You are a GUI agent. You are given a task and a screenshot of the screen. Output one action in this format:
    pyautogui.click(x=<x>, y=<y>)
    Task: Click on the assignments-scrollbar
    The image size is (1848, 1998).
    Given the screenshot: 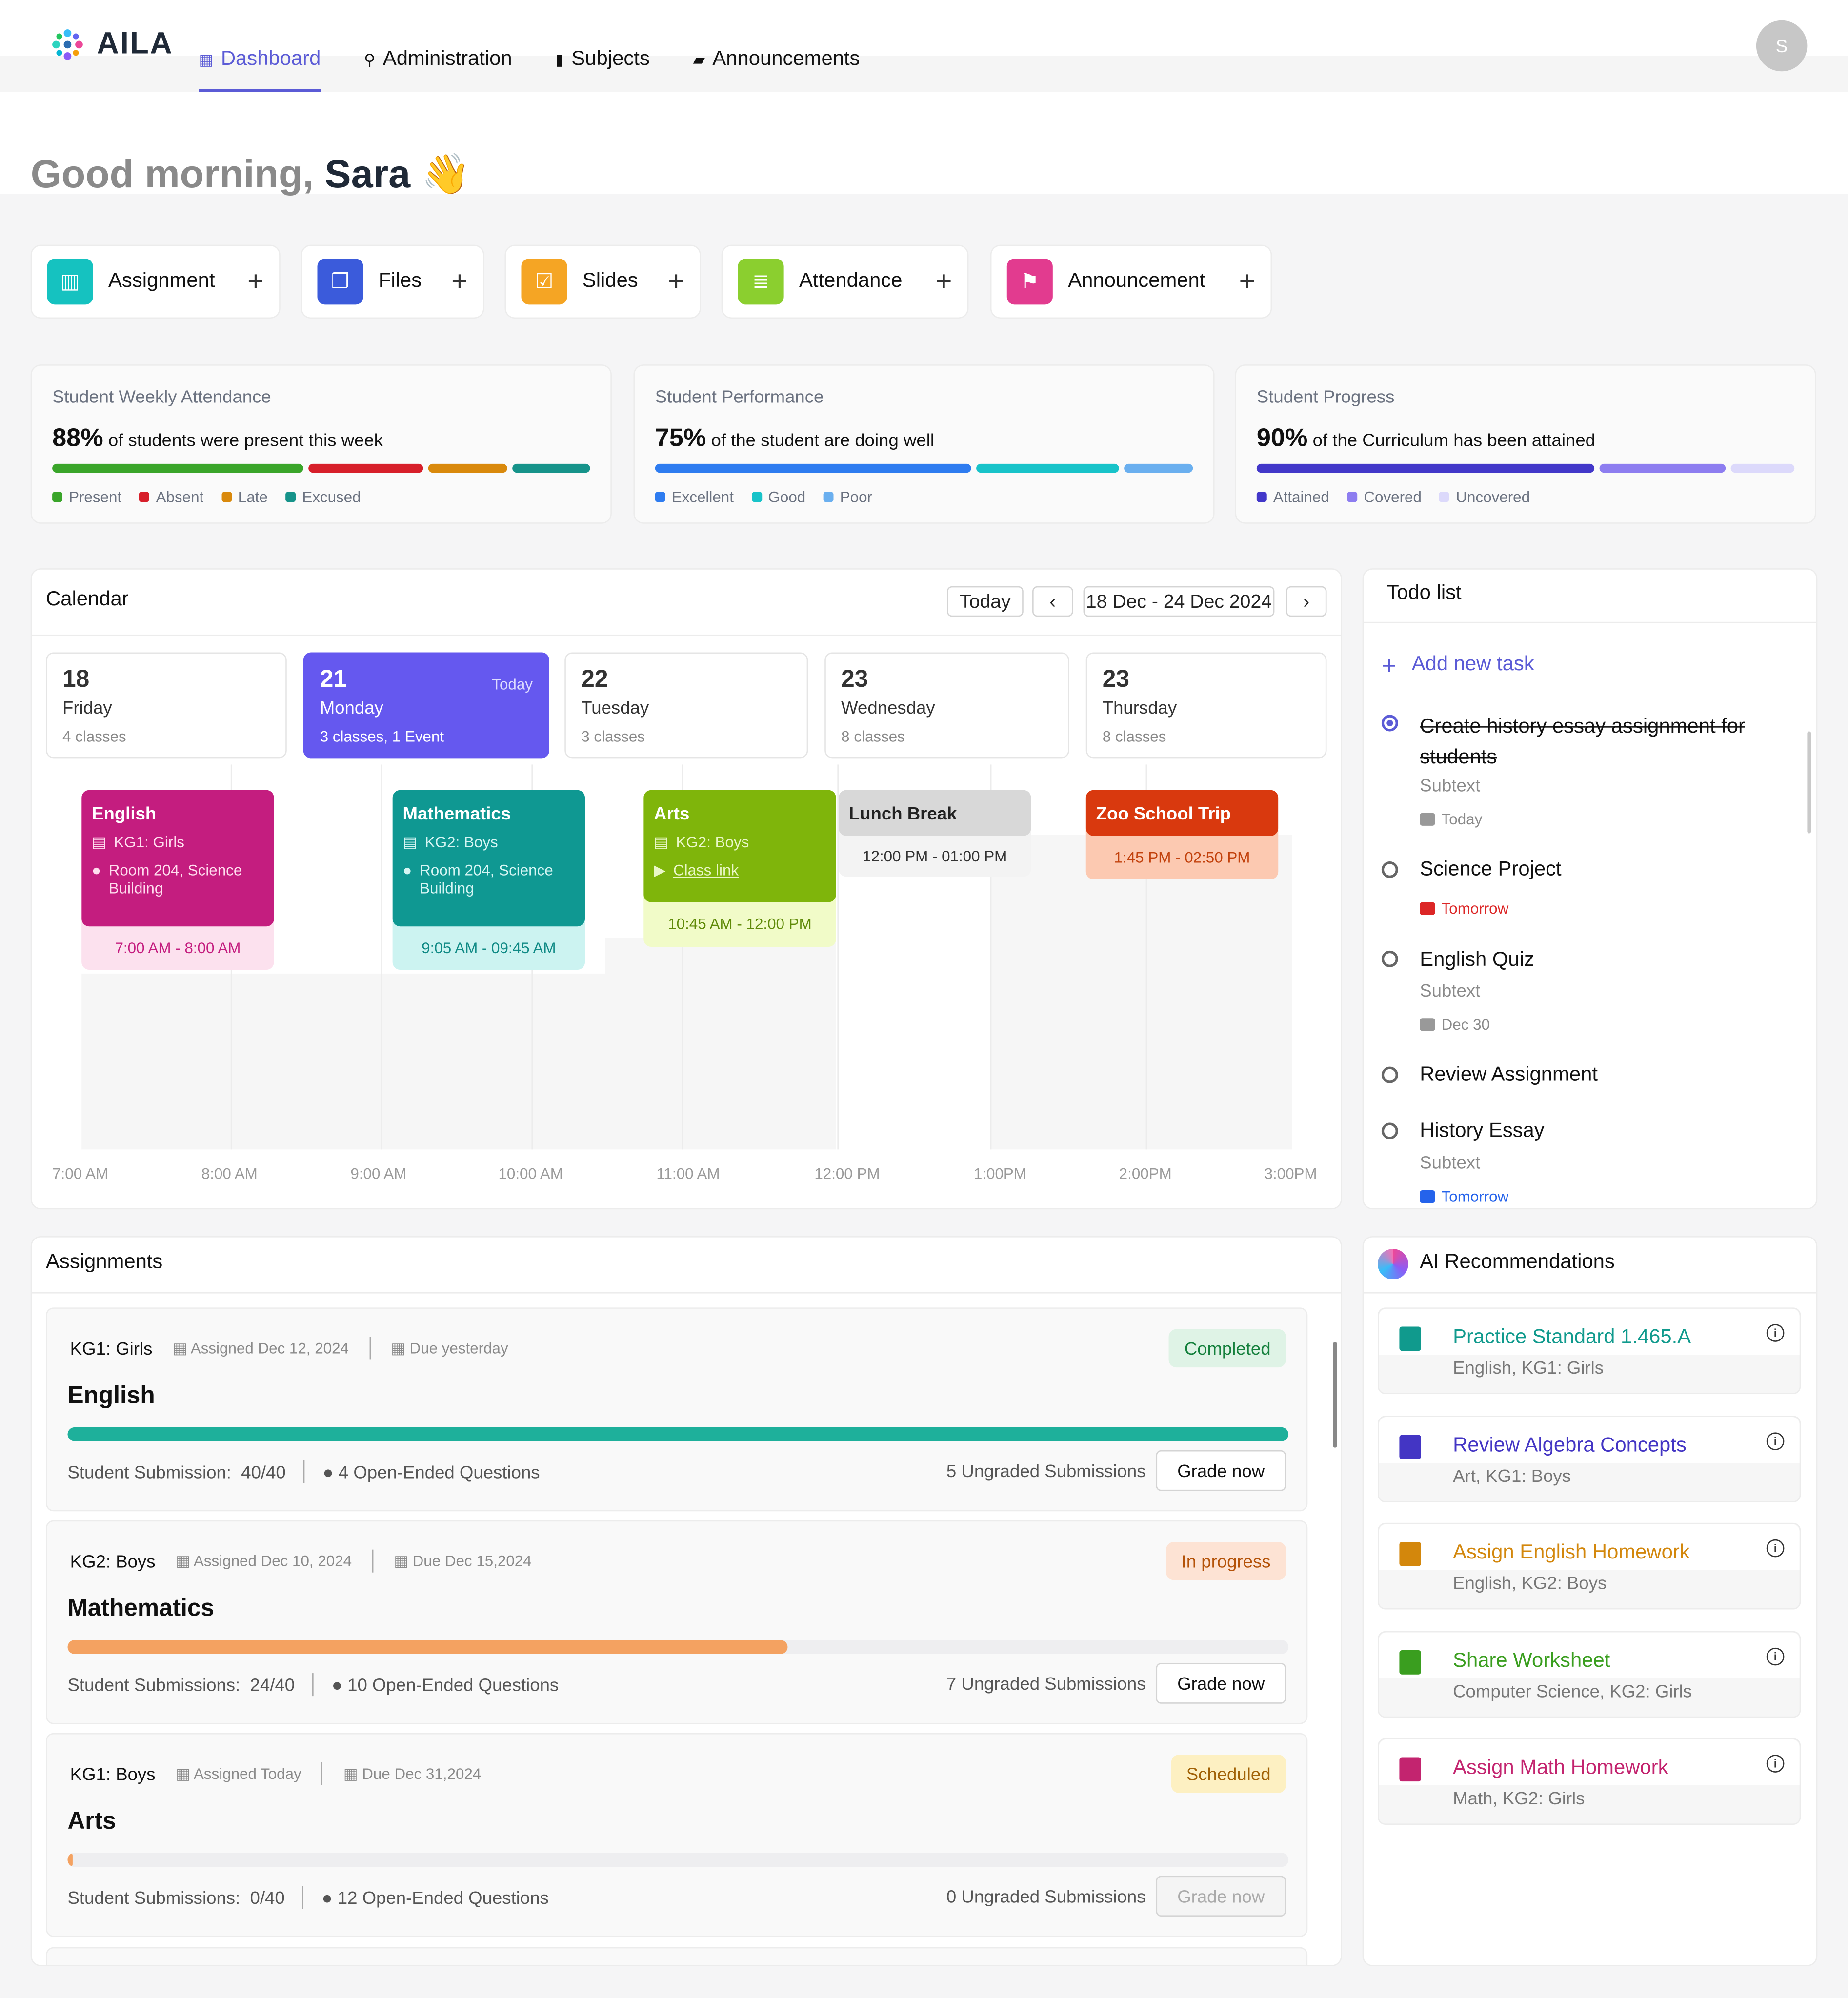 What is the action you would take?
    pyautogui.click(x=1335, y=1394)
    